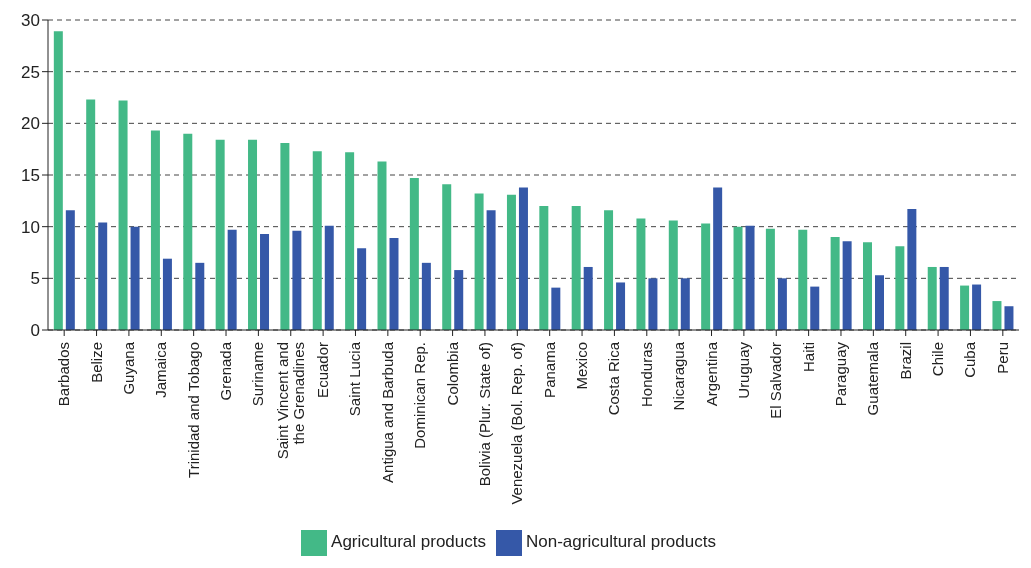 Image resolution: width=1031 pixels, height=568 pixels. Describe the element at coordinates (30, 124) in the screenshot. I see `y-tick-label: 20` at that location.